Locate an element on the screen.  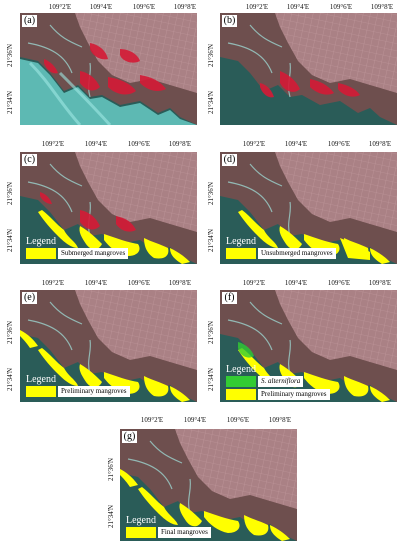
map-panel-e: (e) Legend Preliminary mangroves is located at coordinates (108, 346).